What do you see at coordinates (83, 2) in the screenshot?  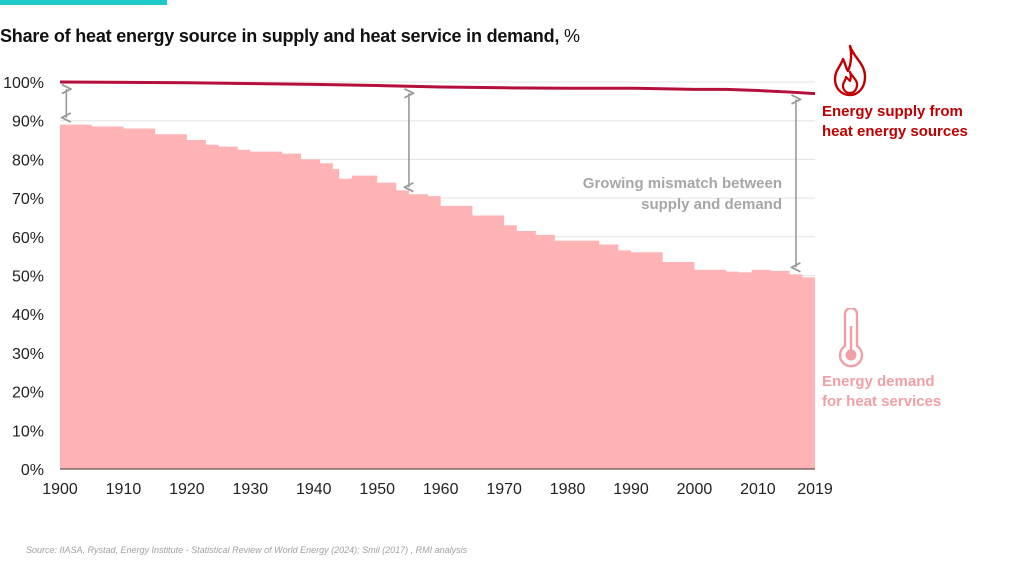 I see `accent-bar` at bounding box center [83, 2].